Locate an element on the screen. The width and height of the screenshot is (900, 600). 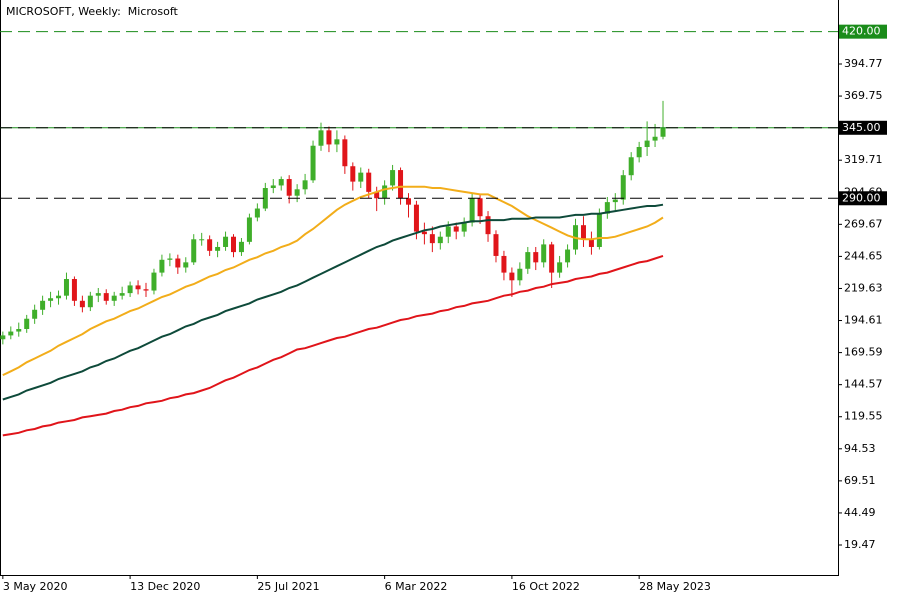
level-label: 290.00 is located at coordinates (861, 197).